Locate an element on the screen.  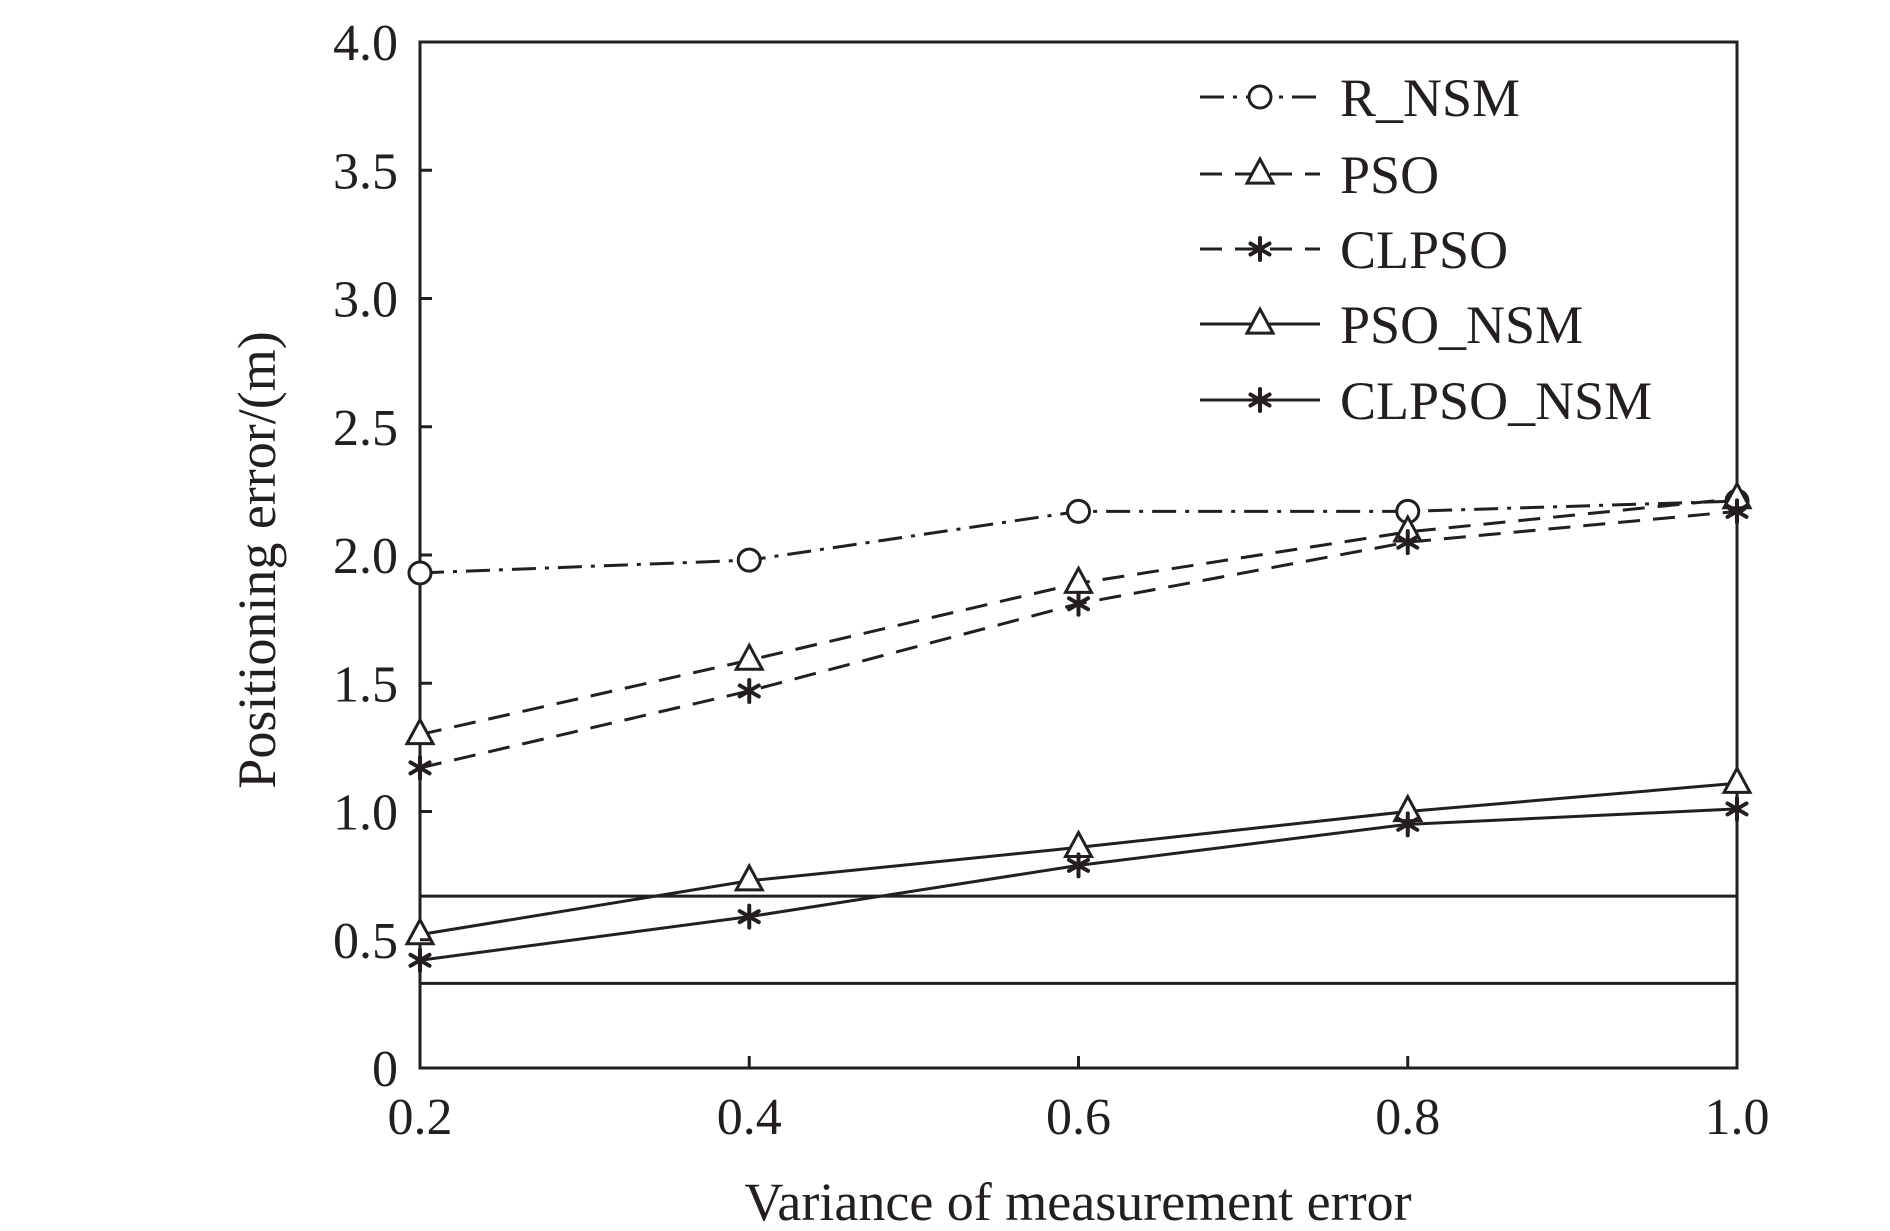
y-tick-label: 4.0 is located at coordinates (365, 43).